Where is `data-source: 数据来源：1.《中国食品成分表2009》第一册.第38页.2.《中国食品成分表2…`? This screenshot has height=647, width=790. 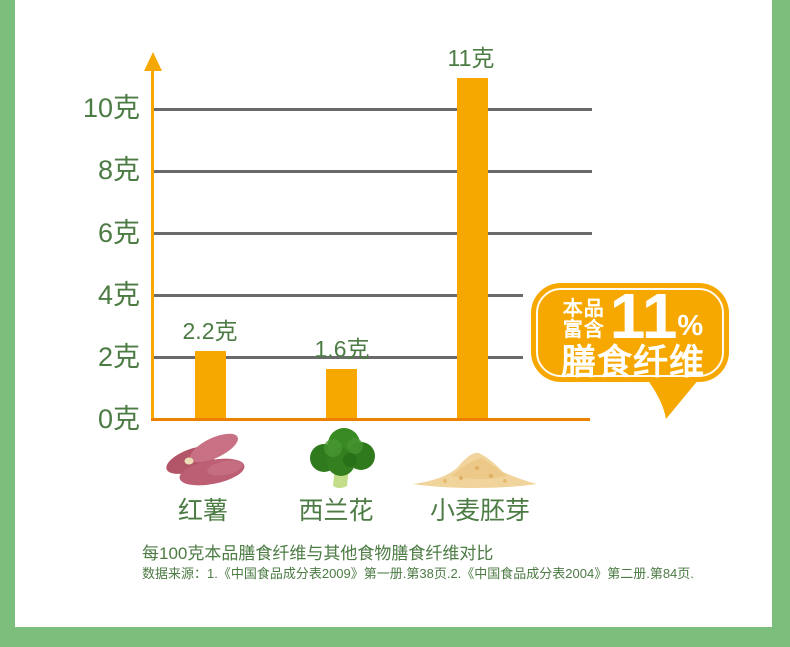
data-source: 数据来源：1.《中国食品成分表2009》第一册.第38页.2.《中国食品成分表2… is located at coordinates (418, 573).